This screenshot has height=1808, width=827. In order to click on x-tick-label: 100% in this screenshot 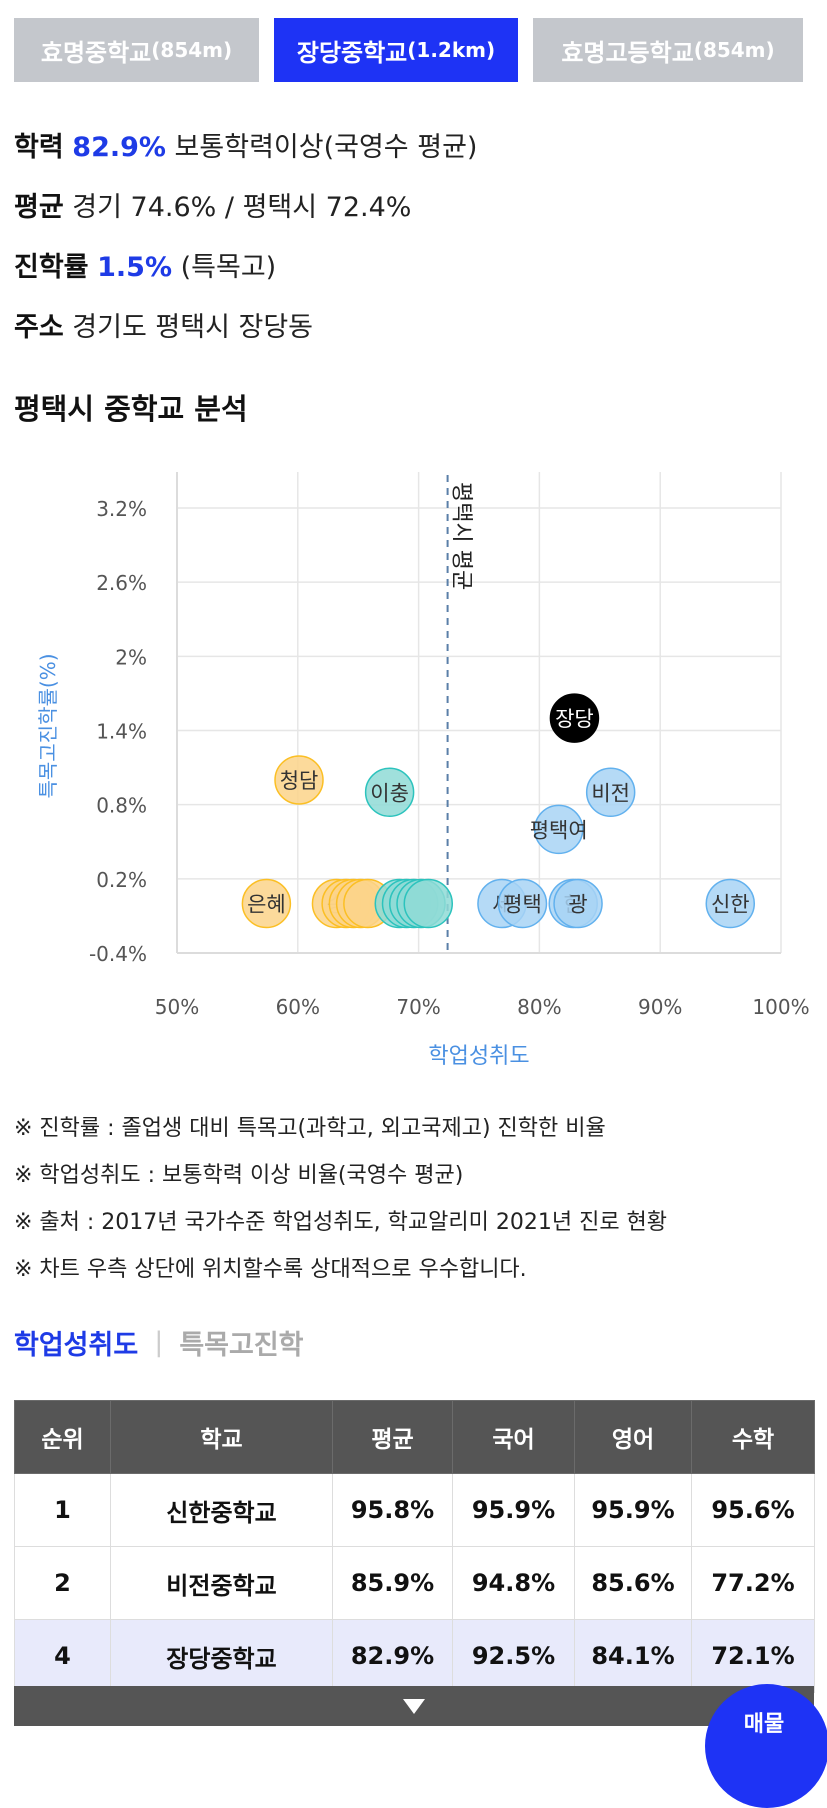, I will do `click(780, 1007)`.